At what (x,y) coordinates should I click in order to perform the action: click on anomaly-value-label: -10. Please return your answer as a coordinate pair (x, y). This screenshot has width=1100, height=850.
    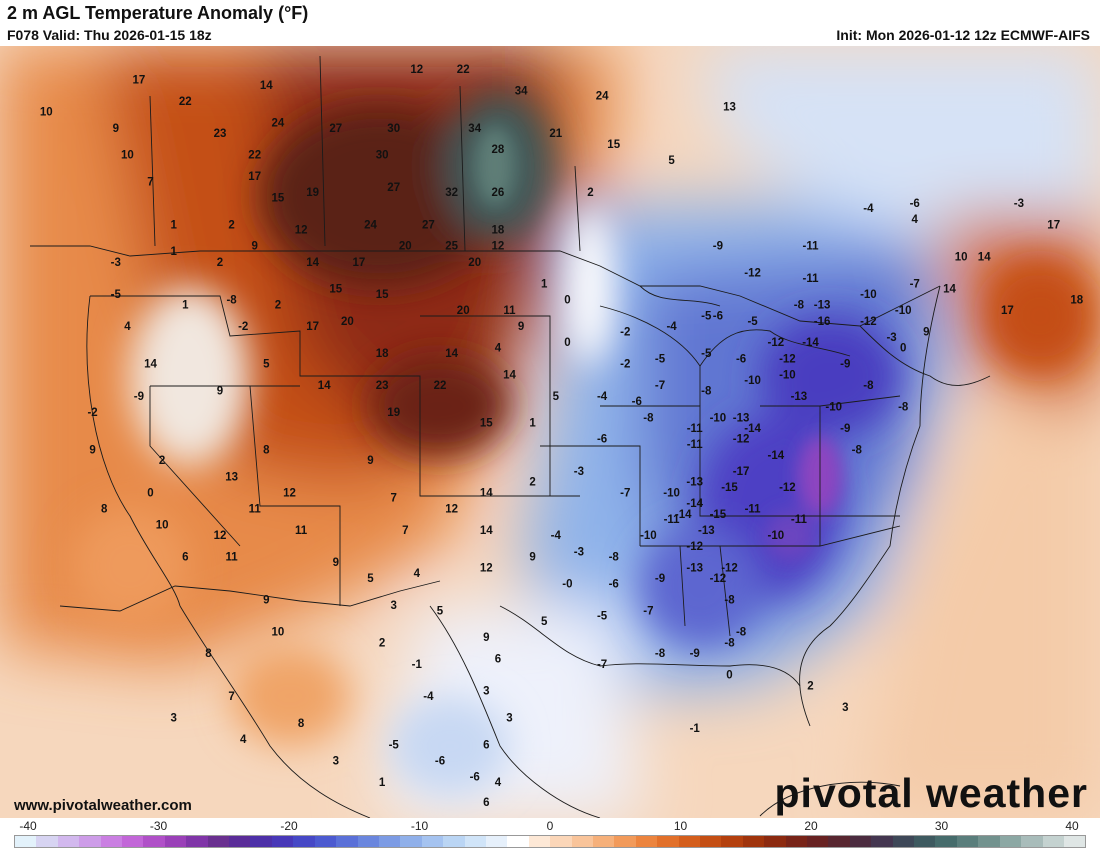
    Looking at the image, I should click on (718, 418).